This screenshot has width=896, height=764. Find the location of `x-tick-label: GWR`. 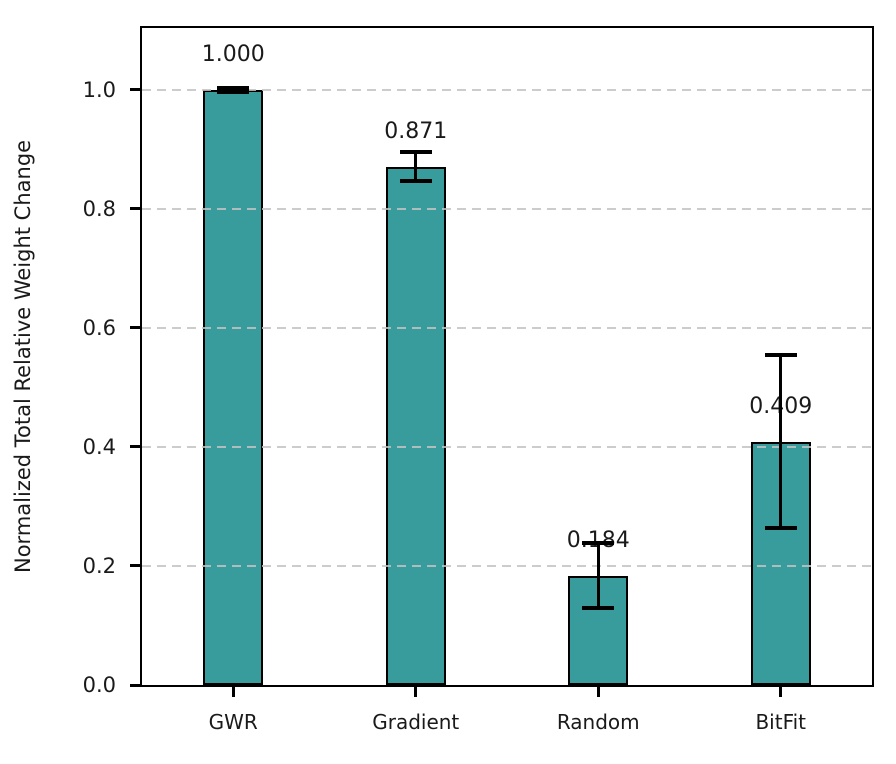

x-tick-label: GWR is located at coordinates (233, 722).